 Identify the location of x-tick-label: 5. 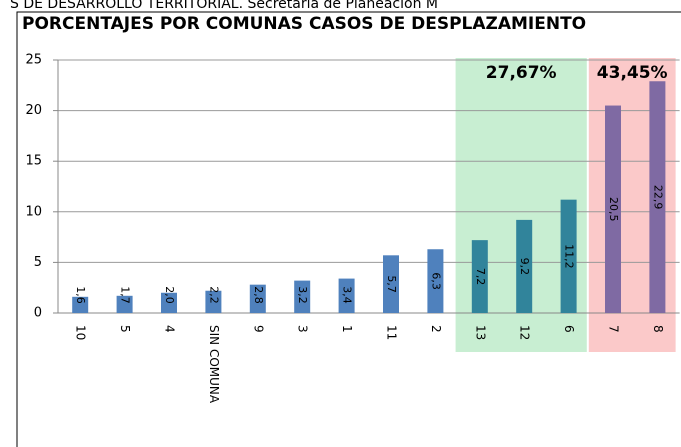
(125, 329).